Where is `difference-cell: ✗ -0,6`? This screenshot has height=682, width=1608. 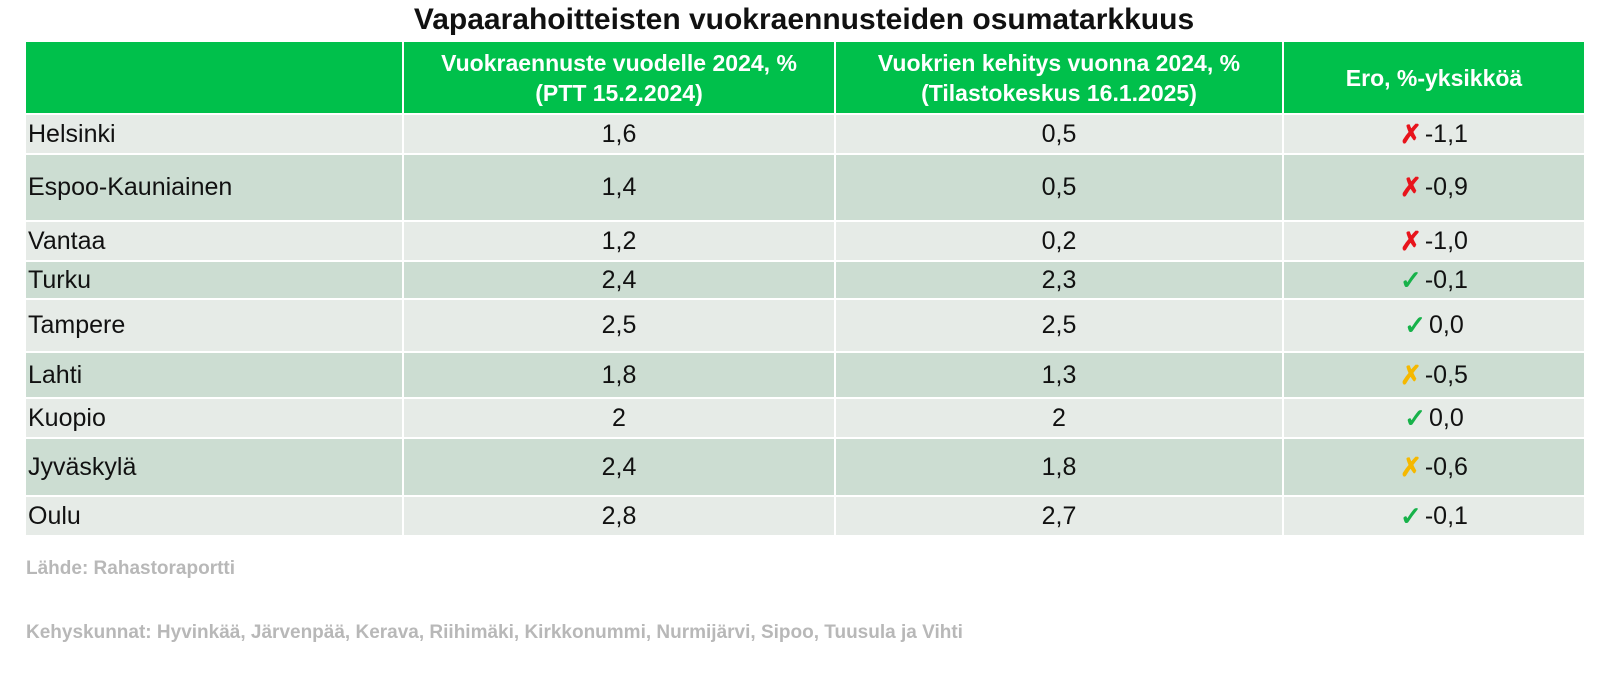 difference-cell: ✗ -0,6 is located at coordinates (1434, 467).